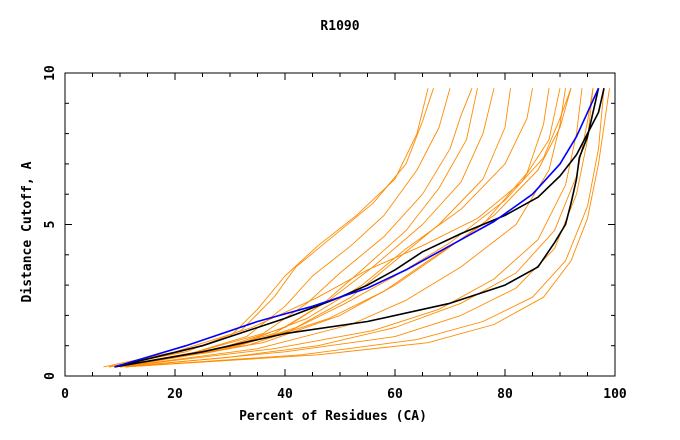 This screenshot has height=440, width=680. Describe the element at coordinates (333, 416) in the screenshot. I see `x-axis-label: Percent of Residues (CA)` at that location.